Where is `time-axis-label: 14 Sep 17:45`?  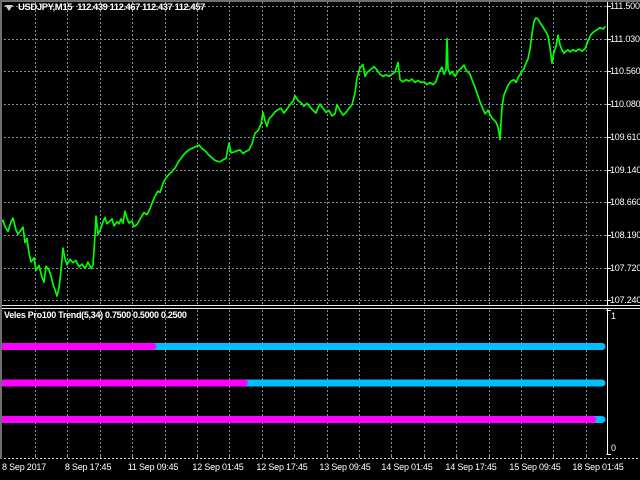
time-axis-label: 14 Sep 17:45 is located at coordinates (471, 467).